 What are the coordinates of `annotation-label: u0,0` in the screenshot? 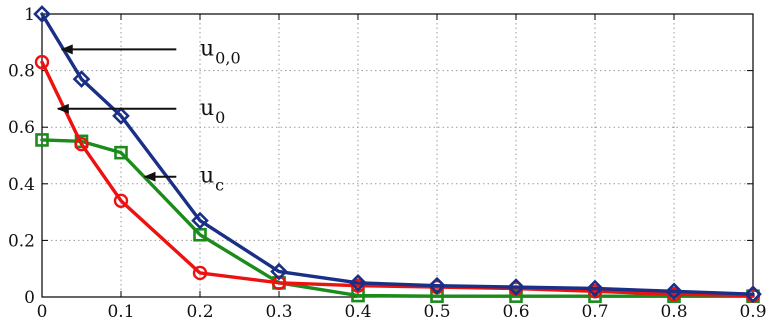 It's located at (220, 51).